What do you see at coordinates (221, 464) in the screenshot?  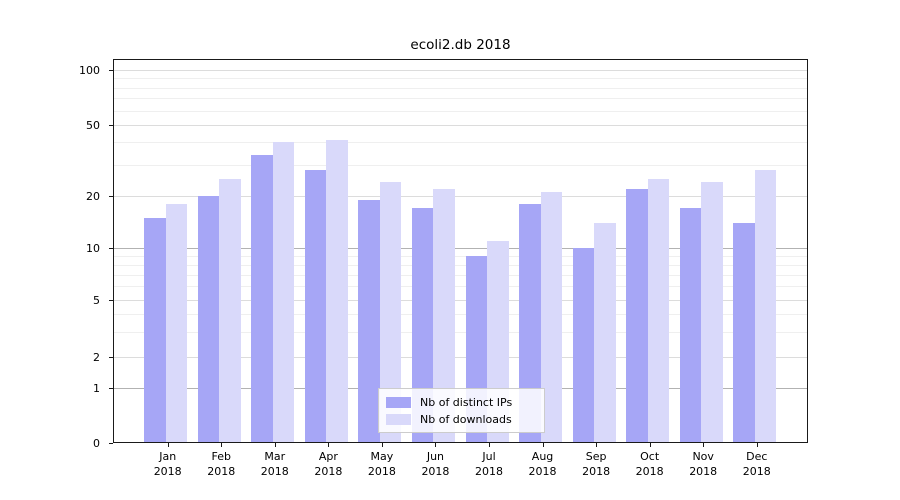 I see `x-tick-label-feb: Feb 2018` at bounding box center [221, 464].